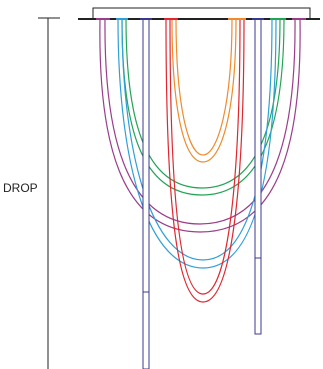 The width and height of the screenshot is (323, 369). Describe the element at coordinates (204, 87) in the screenshot. I see `orange-cable-loop-inner` at that location.